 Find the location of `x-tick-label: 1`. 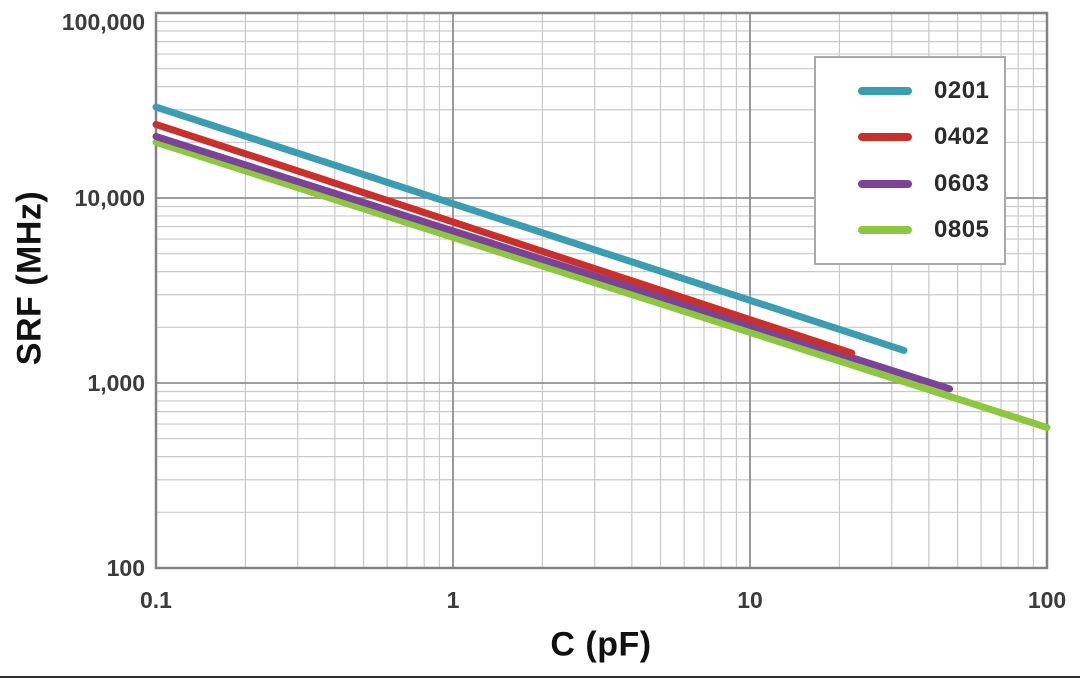

x-tick-label: 1 is located at coordinates (453, 600).